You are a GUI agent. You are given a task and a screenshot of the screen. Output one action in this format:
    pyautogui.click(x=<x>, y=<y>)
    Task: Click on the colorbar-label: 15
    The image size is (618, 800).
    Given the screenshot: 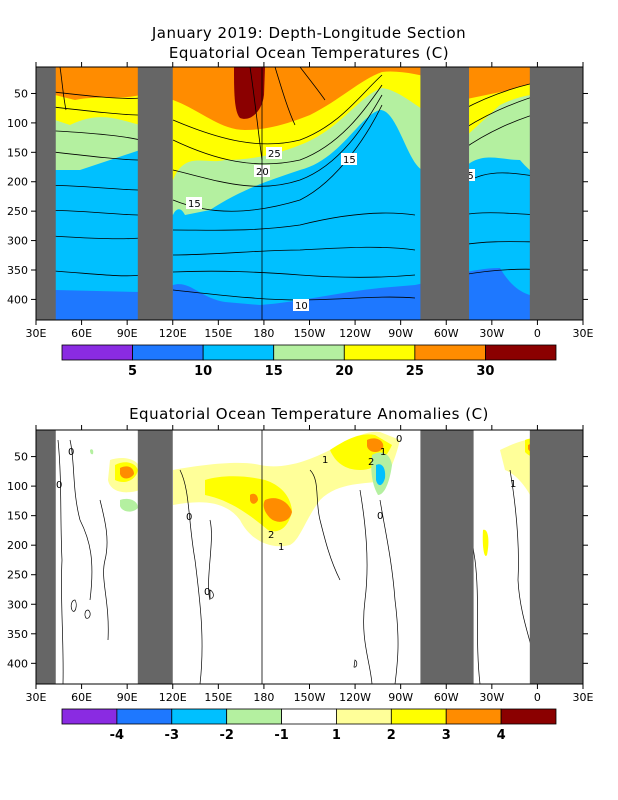 What is the action you would take?
    pyautogui.click(x=274, y=371)
    